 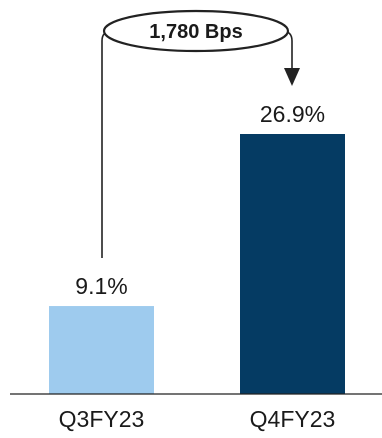 I want to click on callout-ellipse, so click(x=196, y=31).